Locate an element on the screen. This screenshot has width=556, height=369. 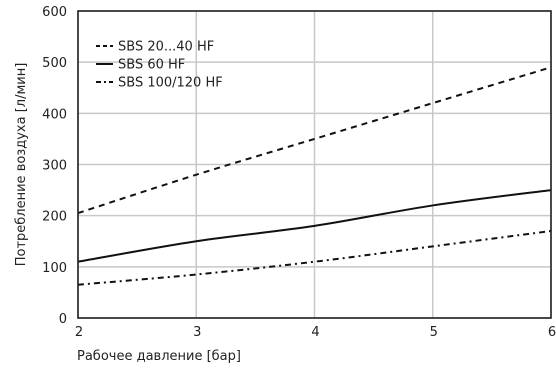
legend-entry-sbs-100-120-hf: SBS 100/120 HF is located at coordinates (170, 83).